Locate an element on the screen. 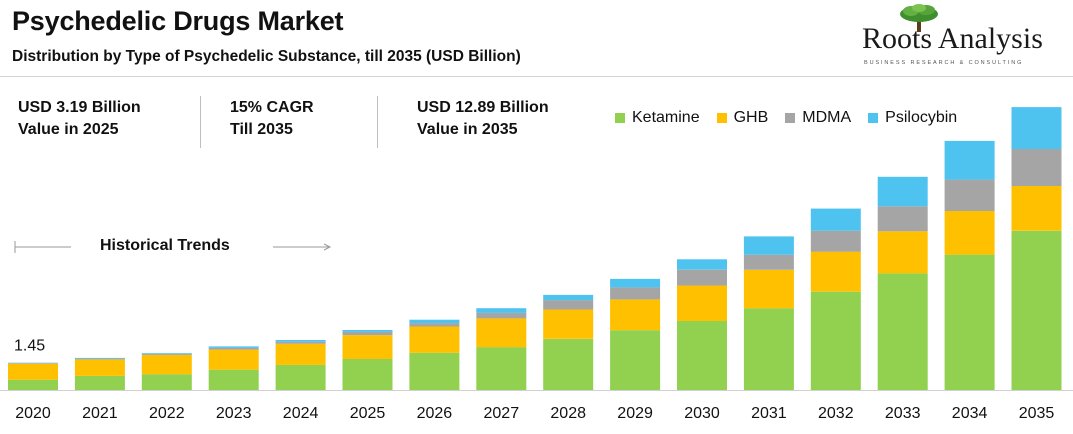 The width and height of the screenshot is (1073, 434). chart-title: Psychedelic Drugs Market is located at coordinates (178, 21).